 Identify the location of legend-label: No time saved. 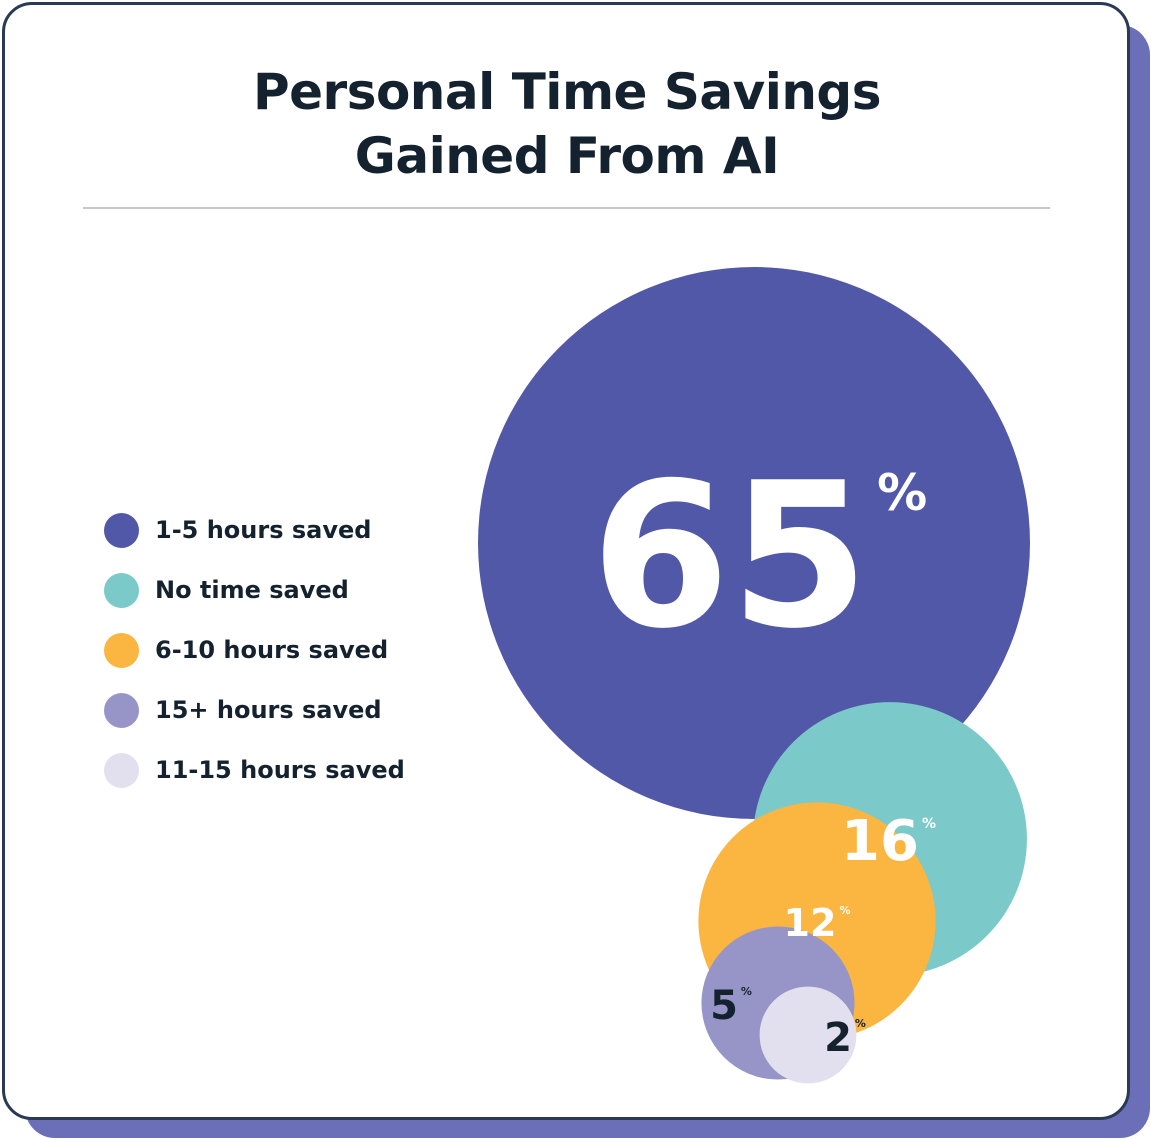
(252, 590).